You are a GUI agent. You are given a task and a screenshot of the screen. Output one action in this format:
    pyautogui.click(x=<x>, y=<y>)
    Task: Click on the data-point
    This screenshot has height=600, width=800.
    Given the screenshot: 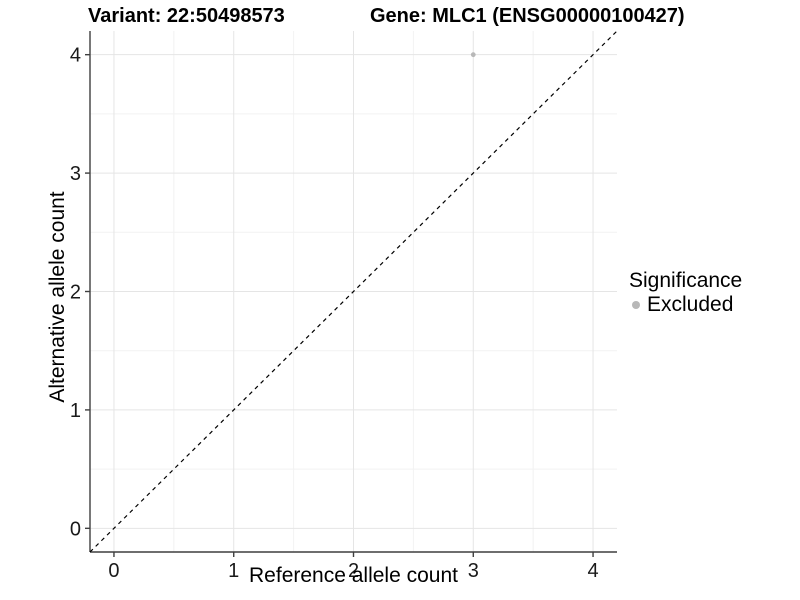 What is the action you would take?
    pyautogui.click(x=473, y=55)
    